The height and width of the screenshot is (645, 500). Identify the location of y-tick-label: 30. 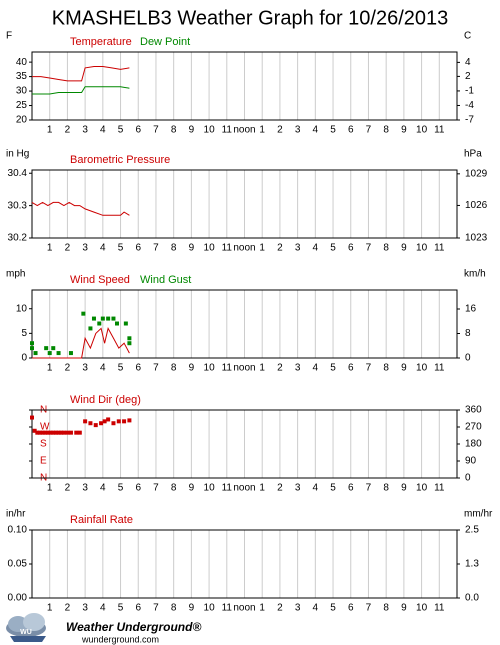
(22, 91).